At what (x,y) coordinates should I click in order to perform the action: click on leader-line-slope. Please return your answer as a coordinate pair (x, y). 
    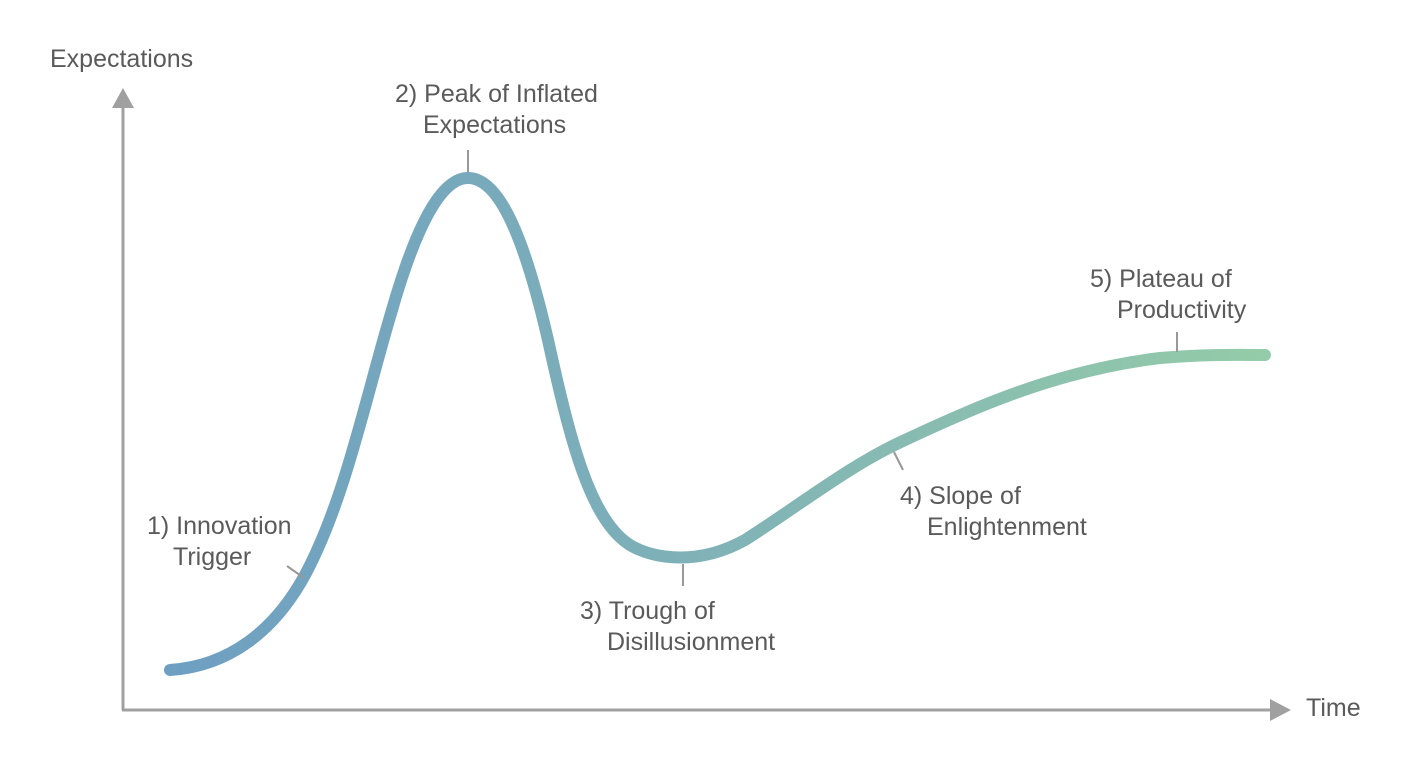
    Looking at the image, I should click on (898, 461).